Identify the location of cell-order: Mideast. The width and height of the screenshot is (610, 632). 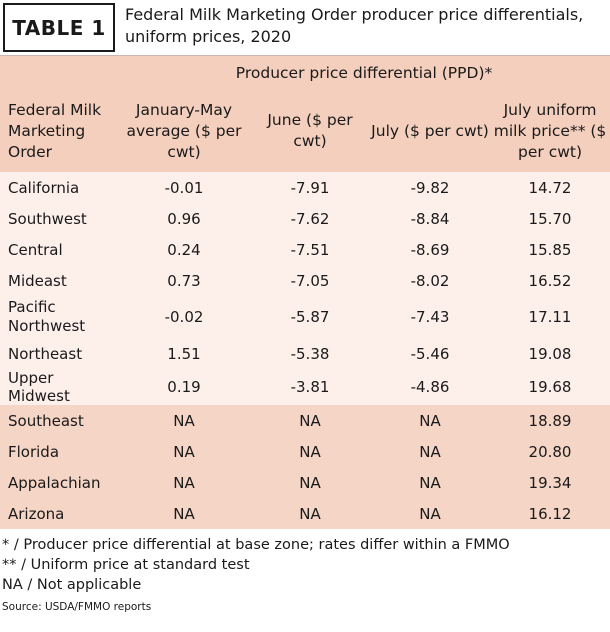
(37, 280).